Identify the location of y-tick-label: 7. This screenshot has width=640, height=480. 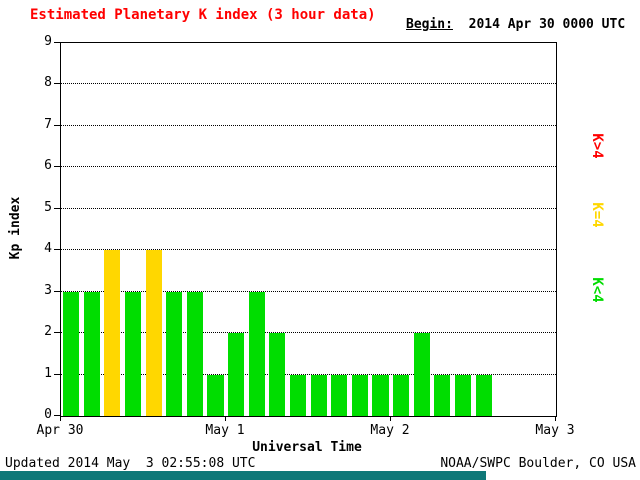
(48, 124).